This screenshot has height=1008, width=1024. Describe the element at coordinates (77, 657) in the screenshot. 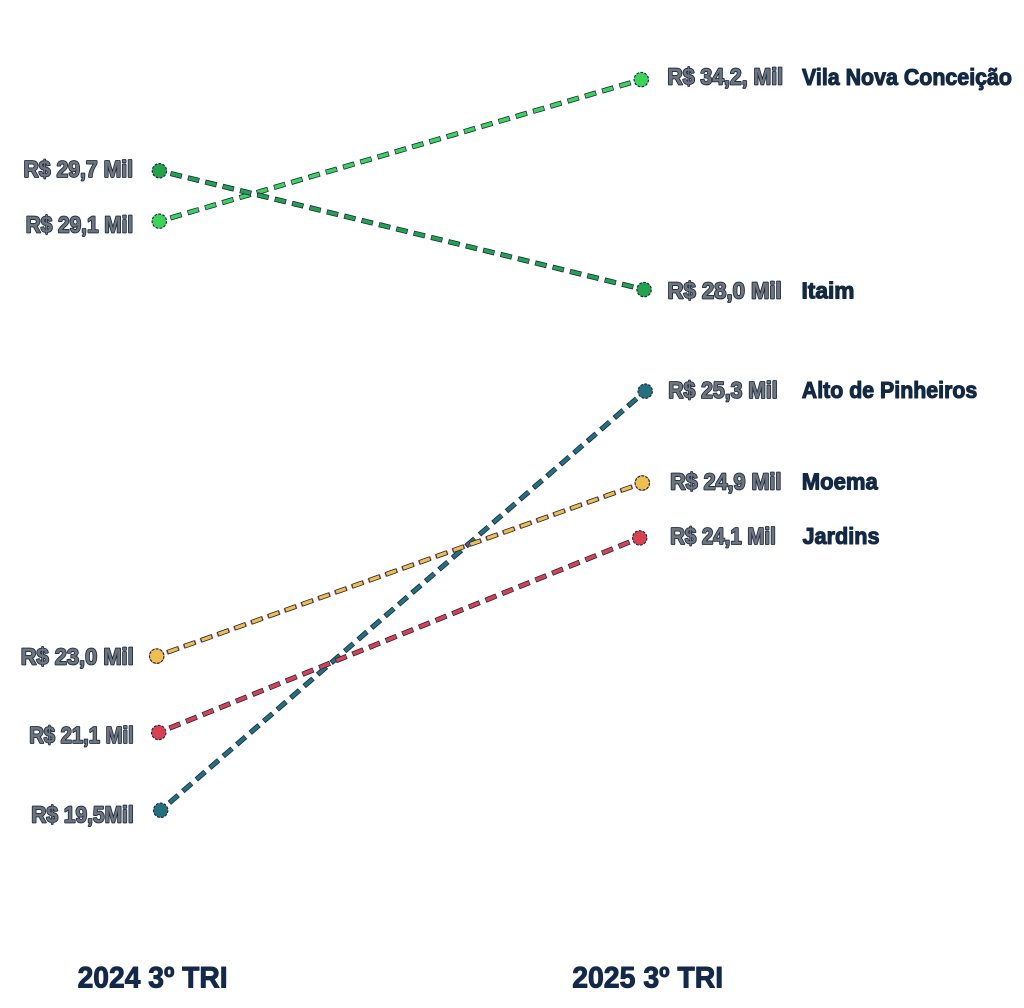

I see `svg-text: R$ 23,0 Mil` at that location.